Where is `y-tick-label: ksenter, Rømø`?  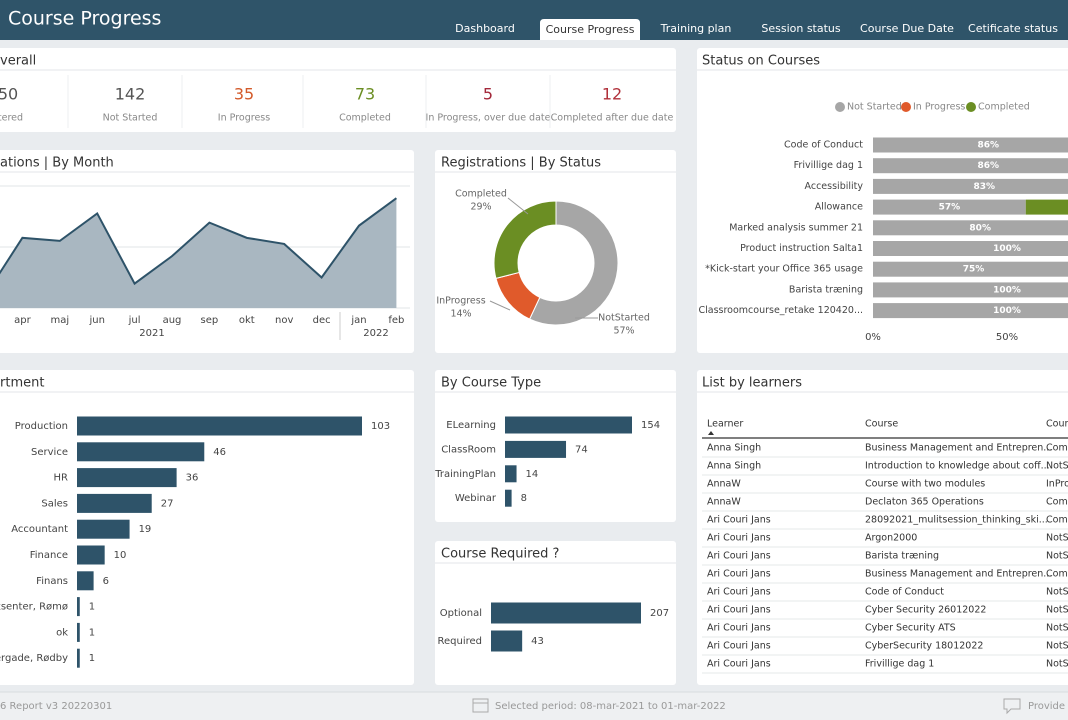 y-tick-label: ksenter, Rømø is located at coordinates (34, 607).